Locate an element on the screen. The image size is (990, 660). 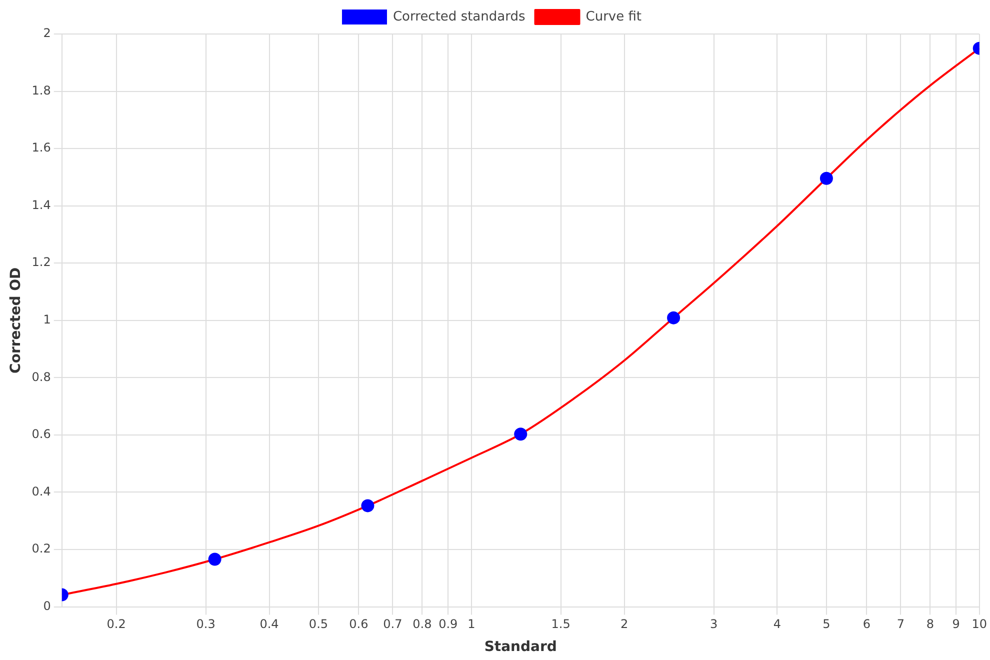
x-axis-title: Standard is located at coordinates (520, 647).